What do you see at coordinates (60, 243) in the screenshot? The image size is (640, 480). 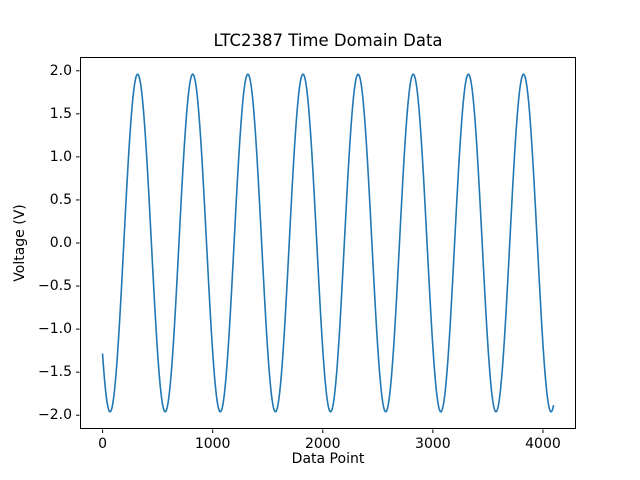 I see `y-tick-label: 0.0` at bounding box center [60, 243].